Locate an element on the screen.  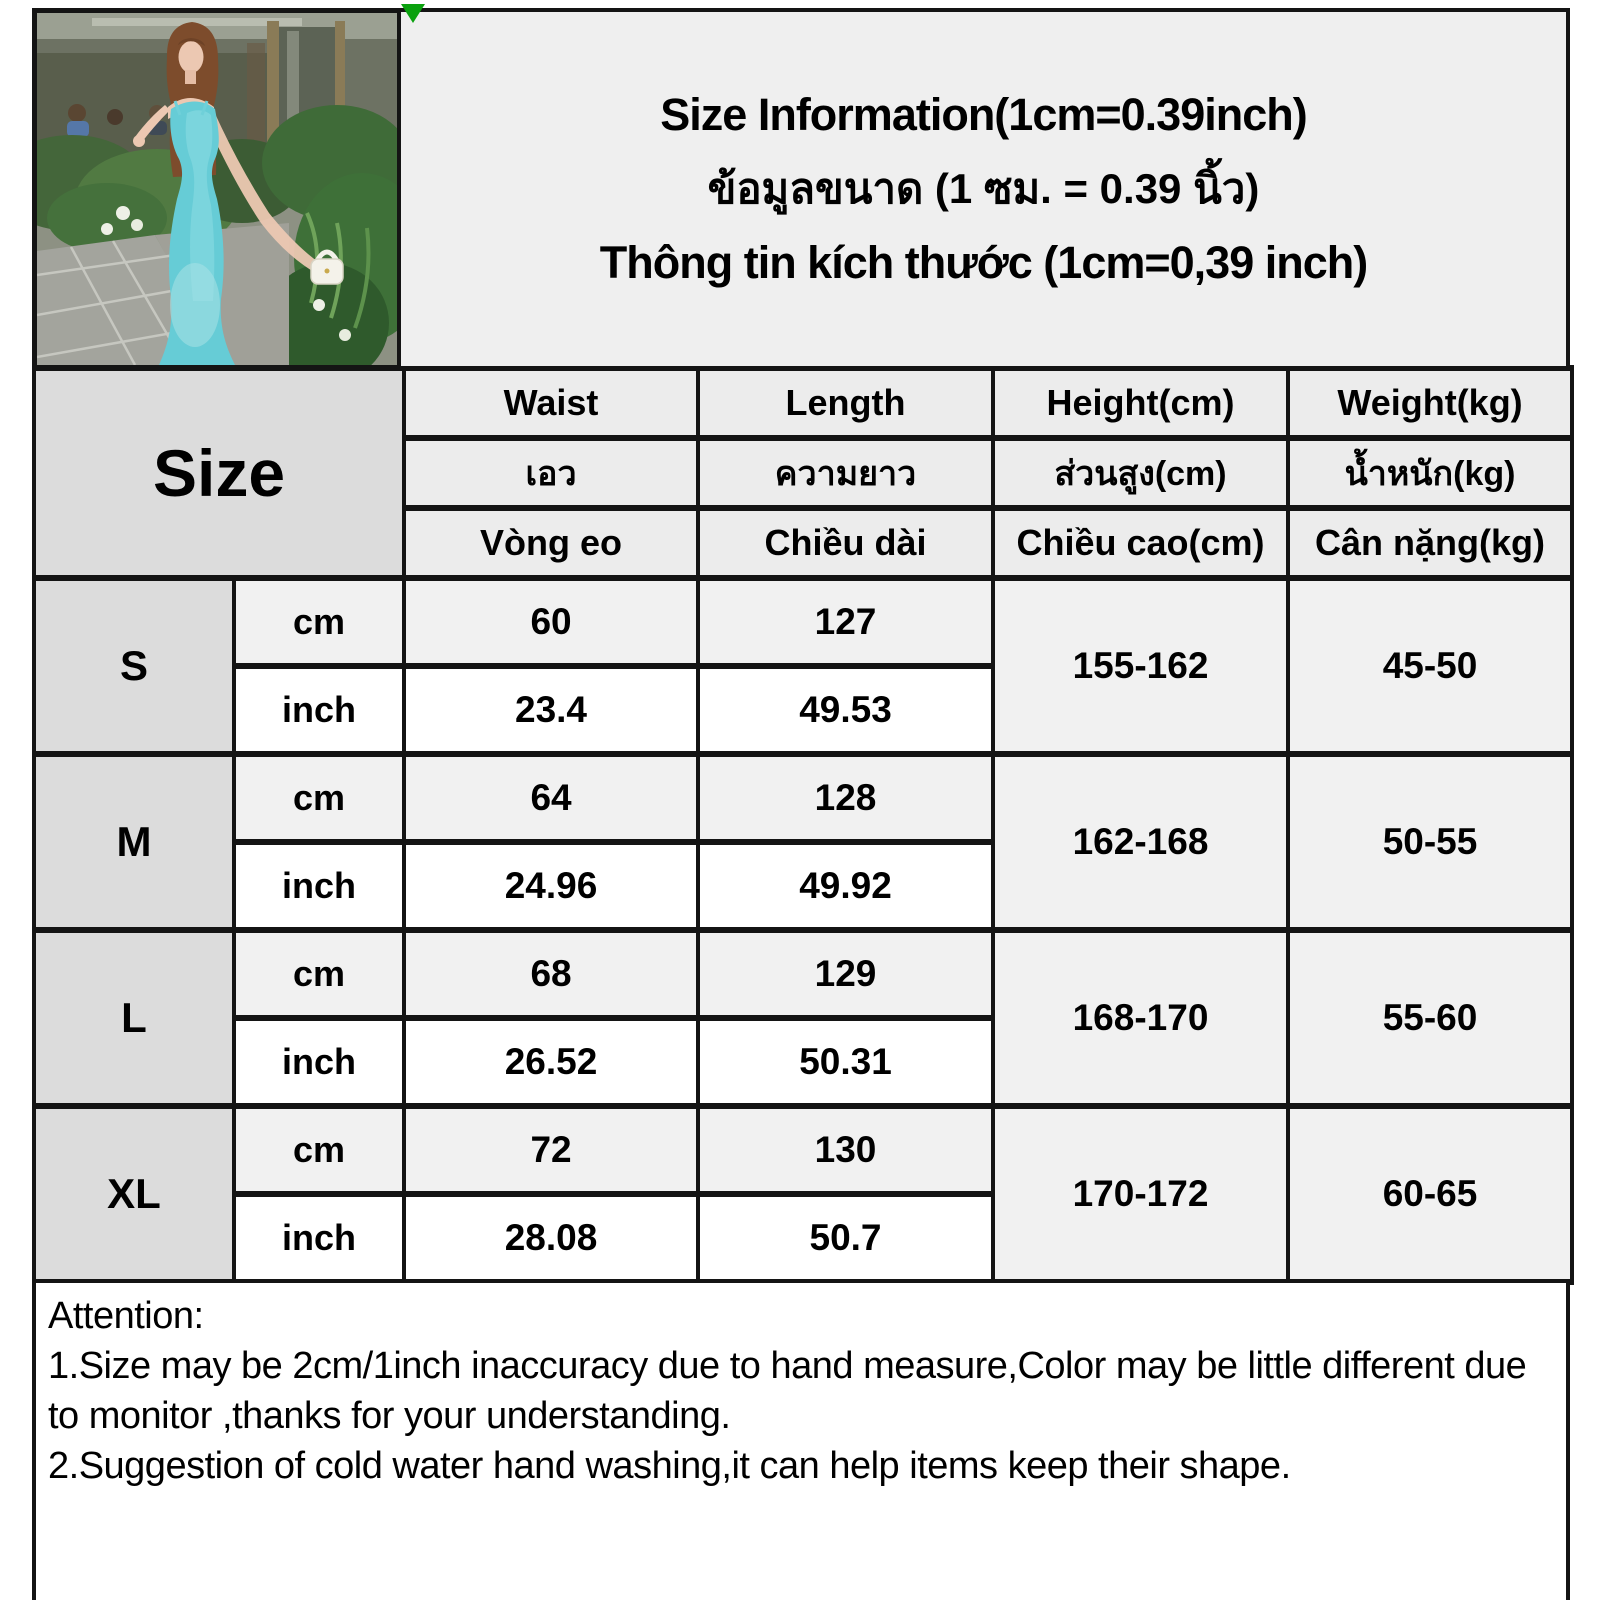
xl-length-inch: 50.7 is located at coordinates (846, 1238).